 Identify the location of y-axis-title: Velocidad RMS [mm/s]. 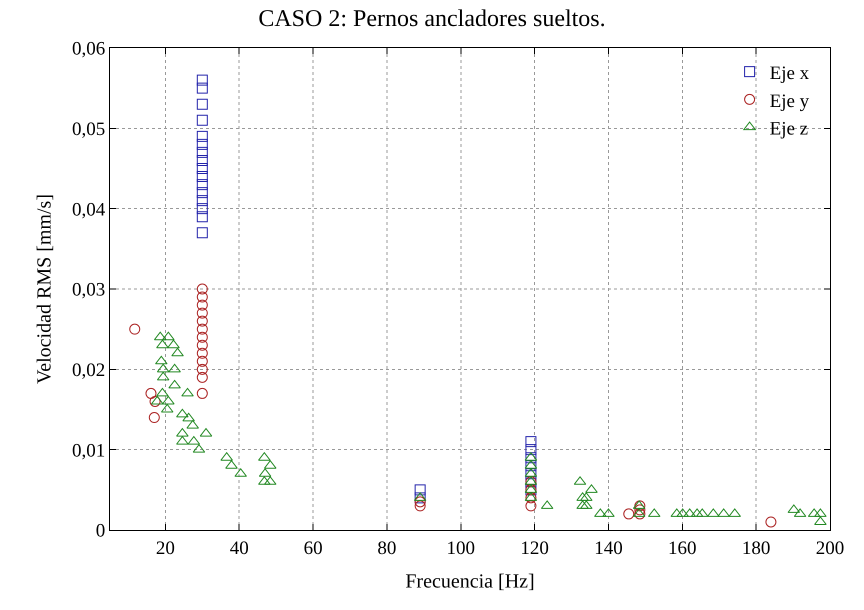
(44, 289).